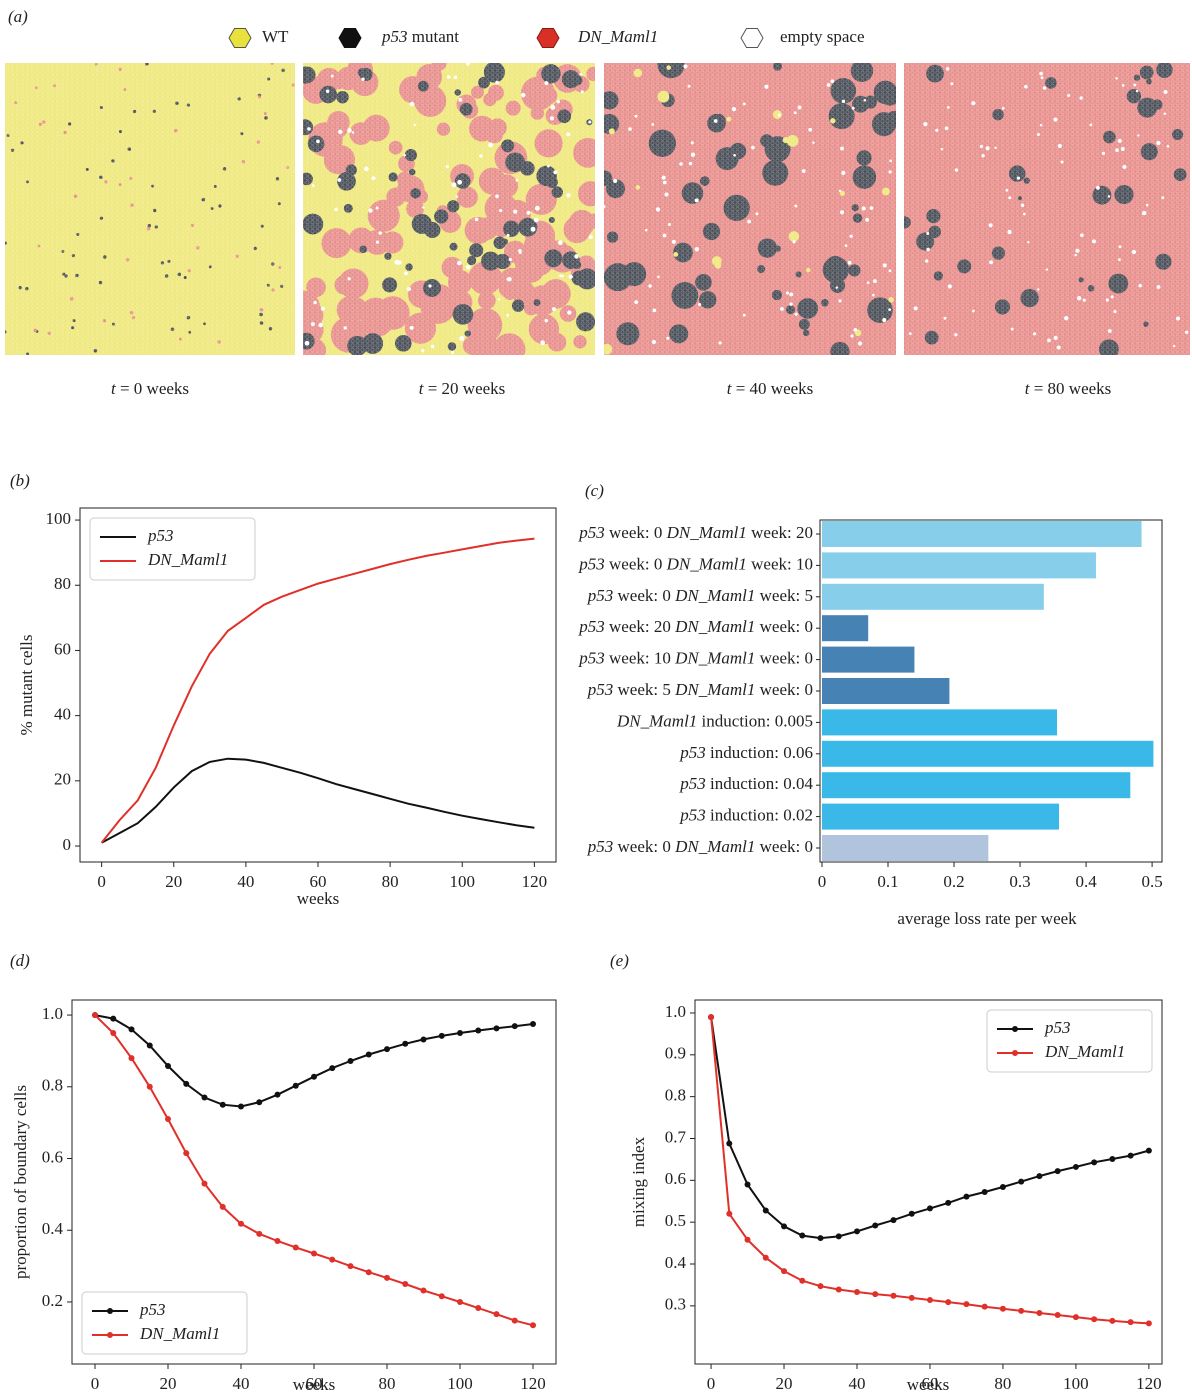 The image size is (1192, 1396). Describe the element at coordinates (746, 752) in the screenshot. I see `category-label: p53 induction: 0.06` at that location.